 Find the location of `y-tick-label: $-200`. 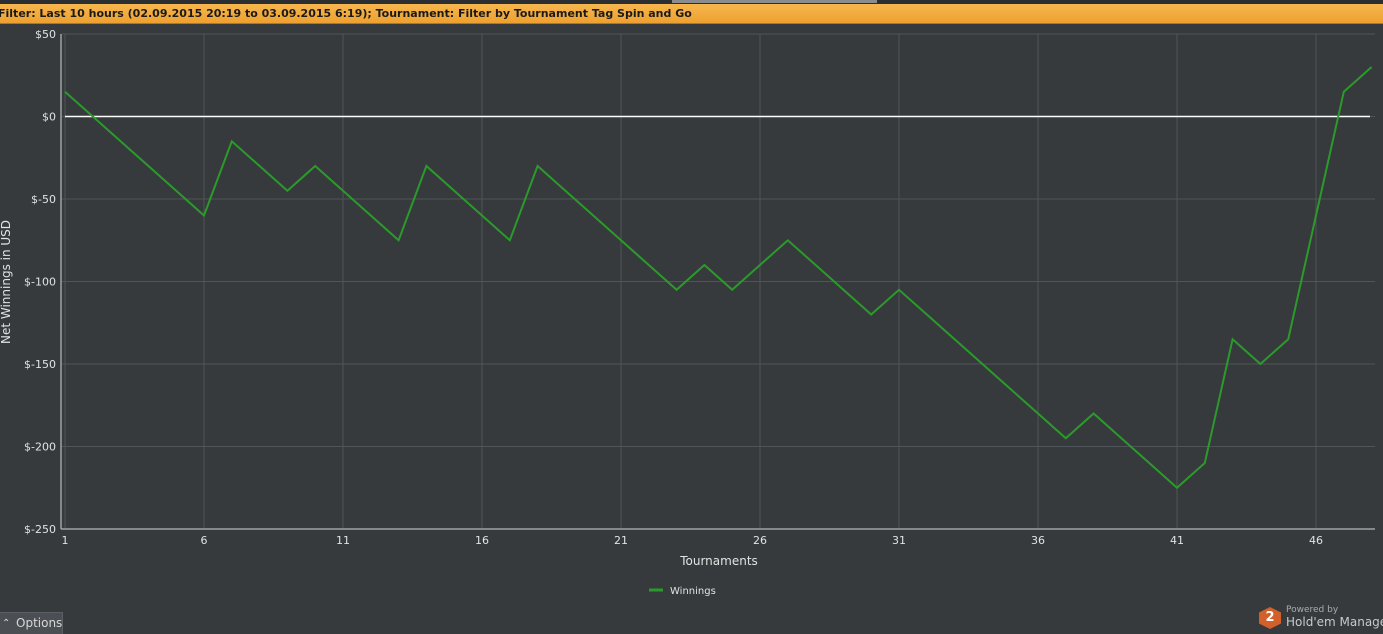

y-tick-label: $-200 is located at coordinates (40, 447).